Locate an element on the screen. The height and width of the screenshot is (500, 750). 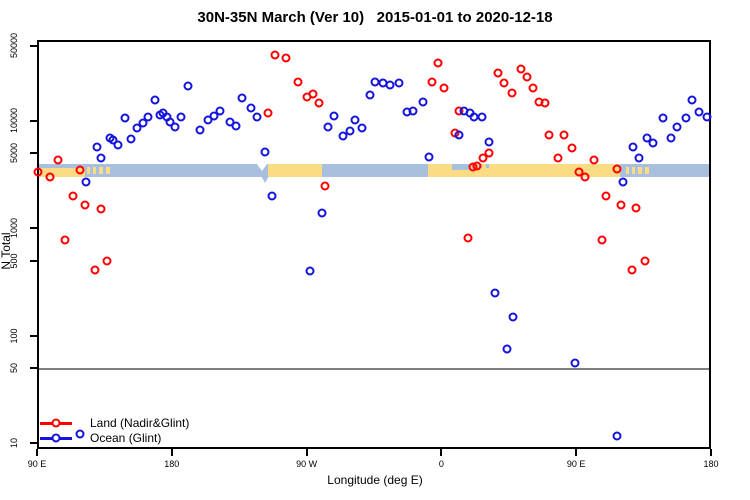
band-ocean-overlay is located at coordinates (460, 167).